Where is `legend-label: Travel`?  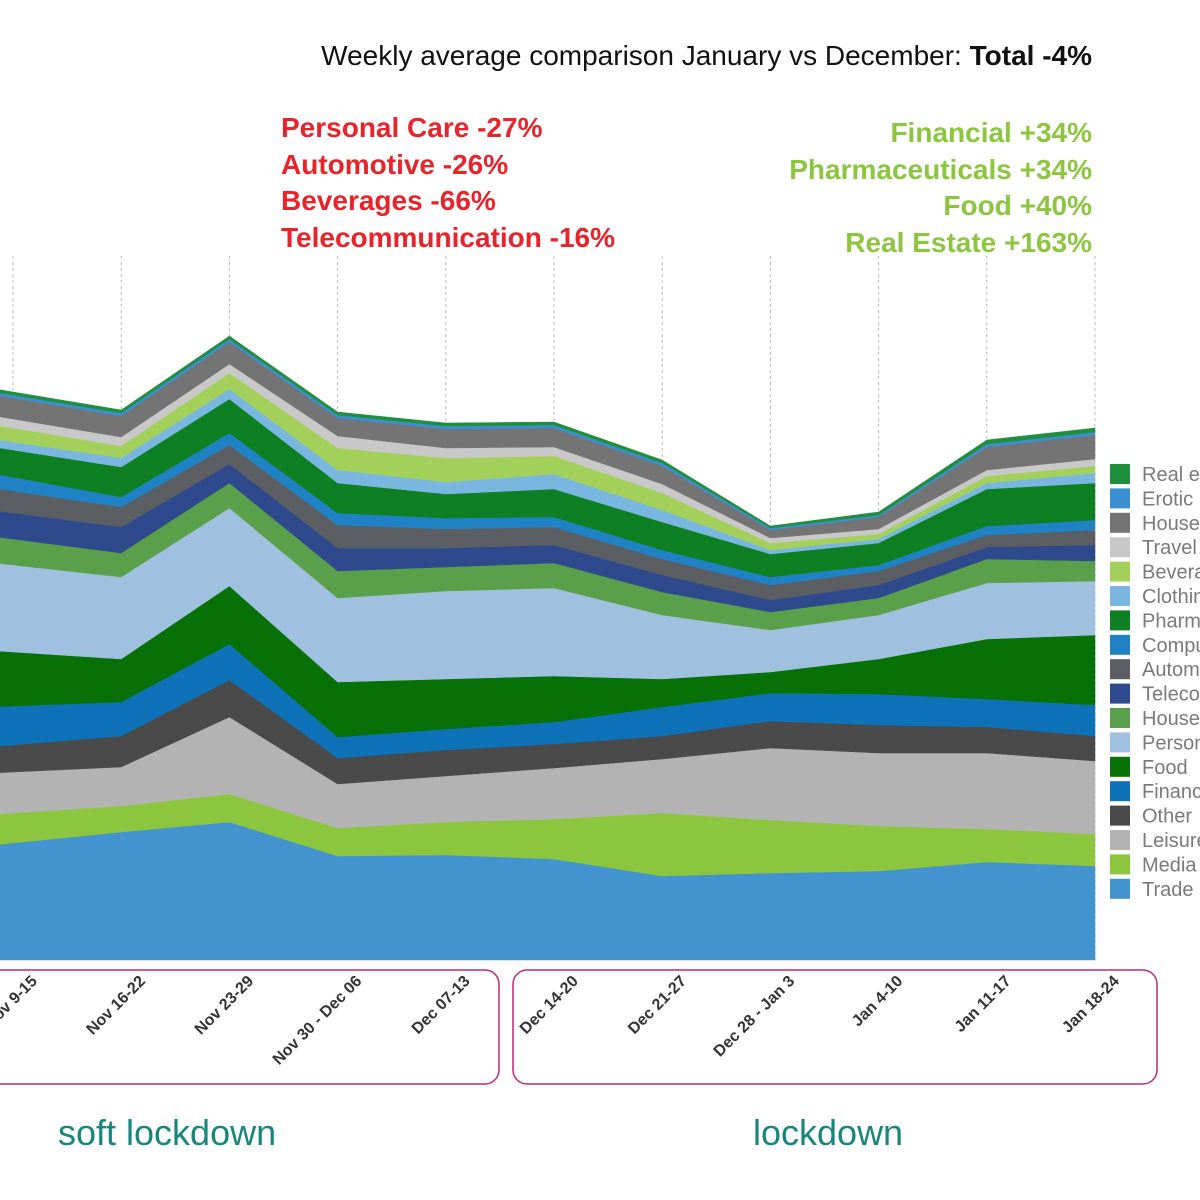 legend-label: Travel is located at coordinates (1169, 548).